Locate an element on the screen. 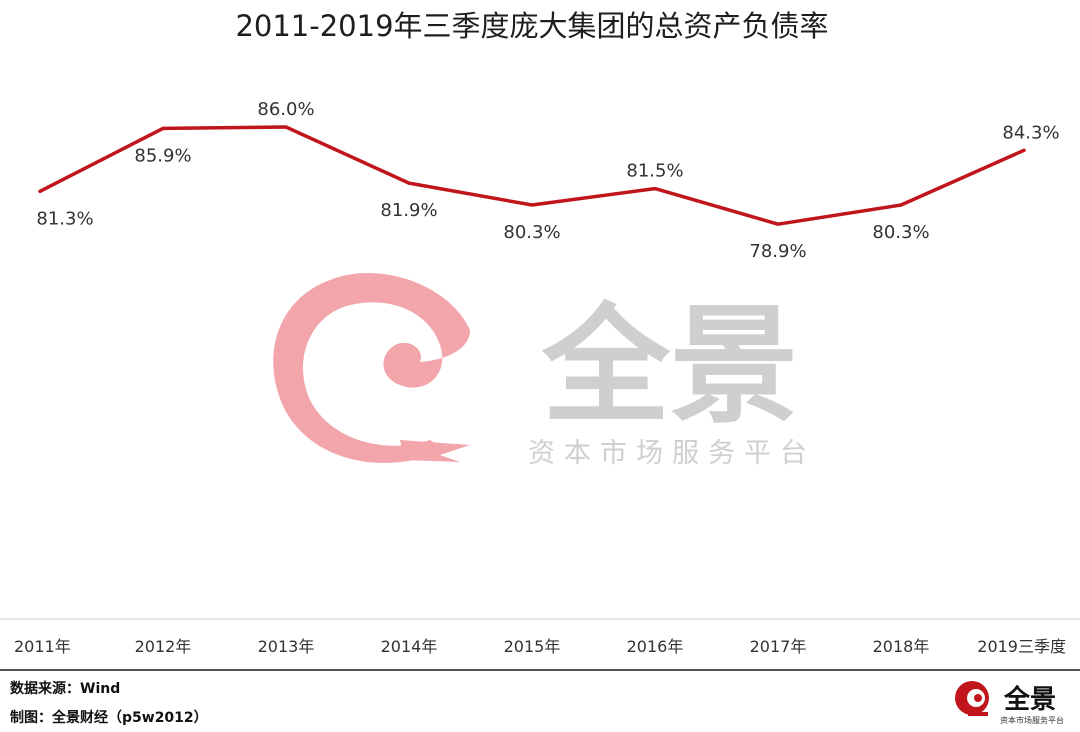 The image size is (1080, 732). brand-logo-tagline: 资本市场服务平台 is located at coordinates (1032, 720).